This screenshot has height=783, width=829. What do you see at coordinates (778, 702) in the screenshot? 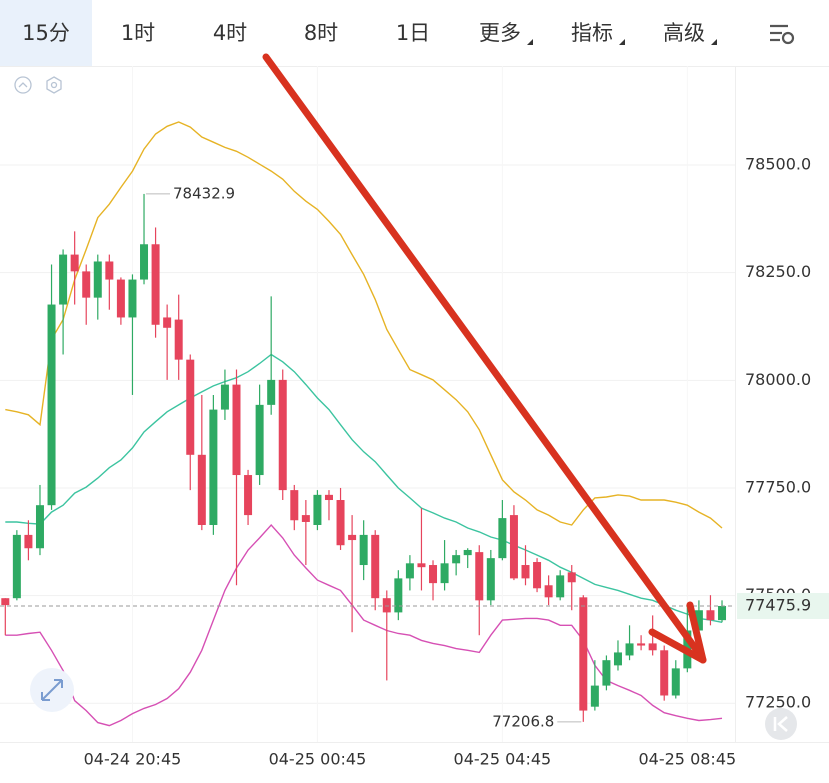
I see `y-tick-label: 77250.0` at bounding box center [778, 702].